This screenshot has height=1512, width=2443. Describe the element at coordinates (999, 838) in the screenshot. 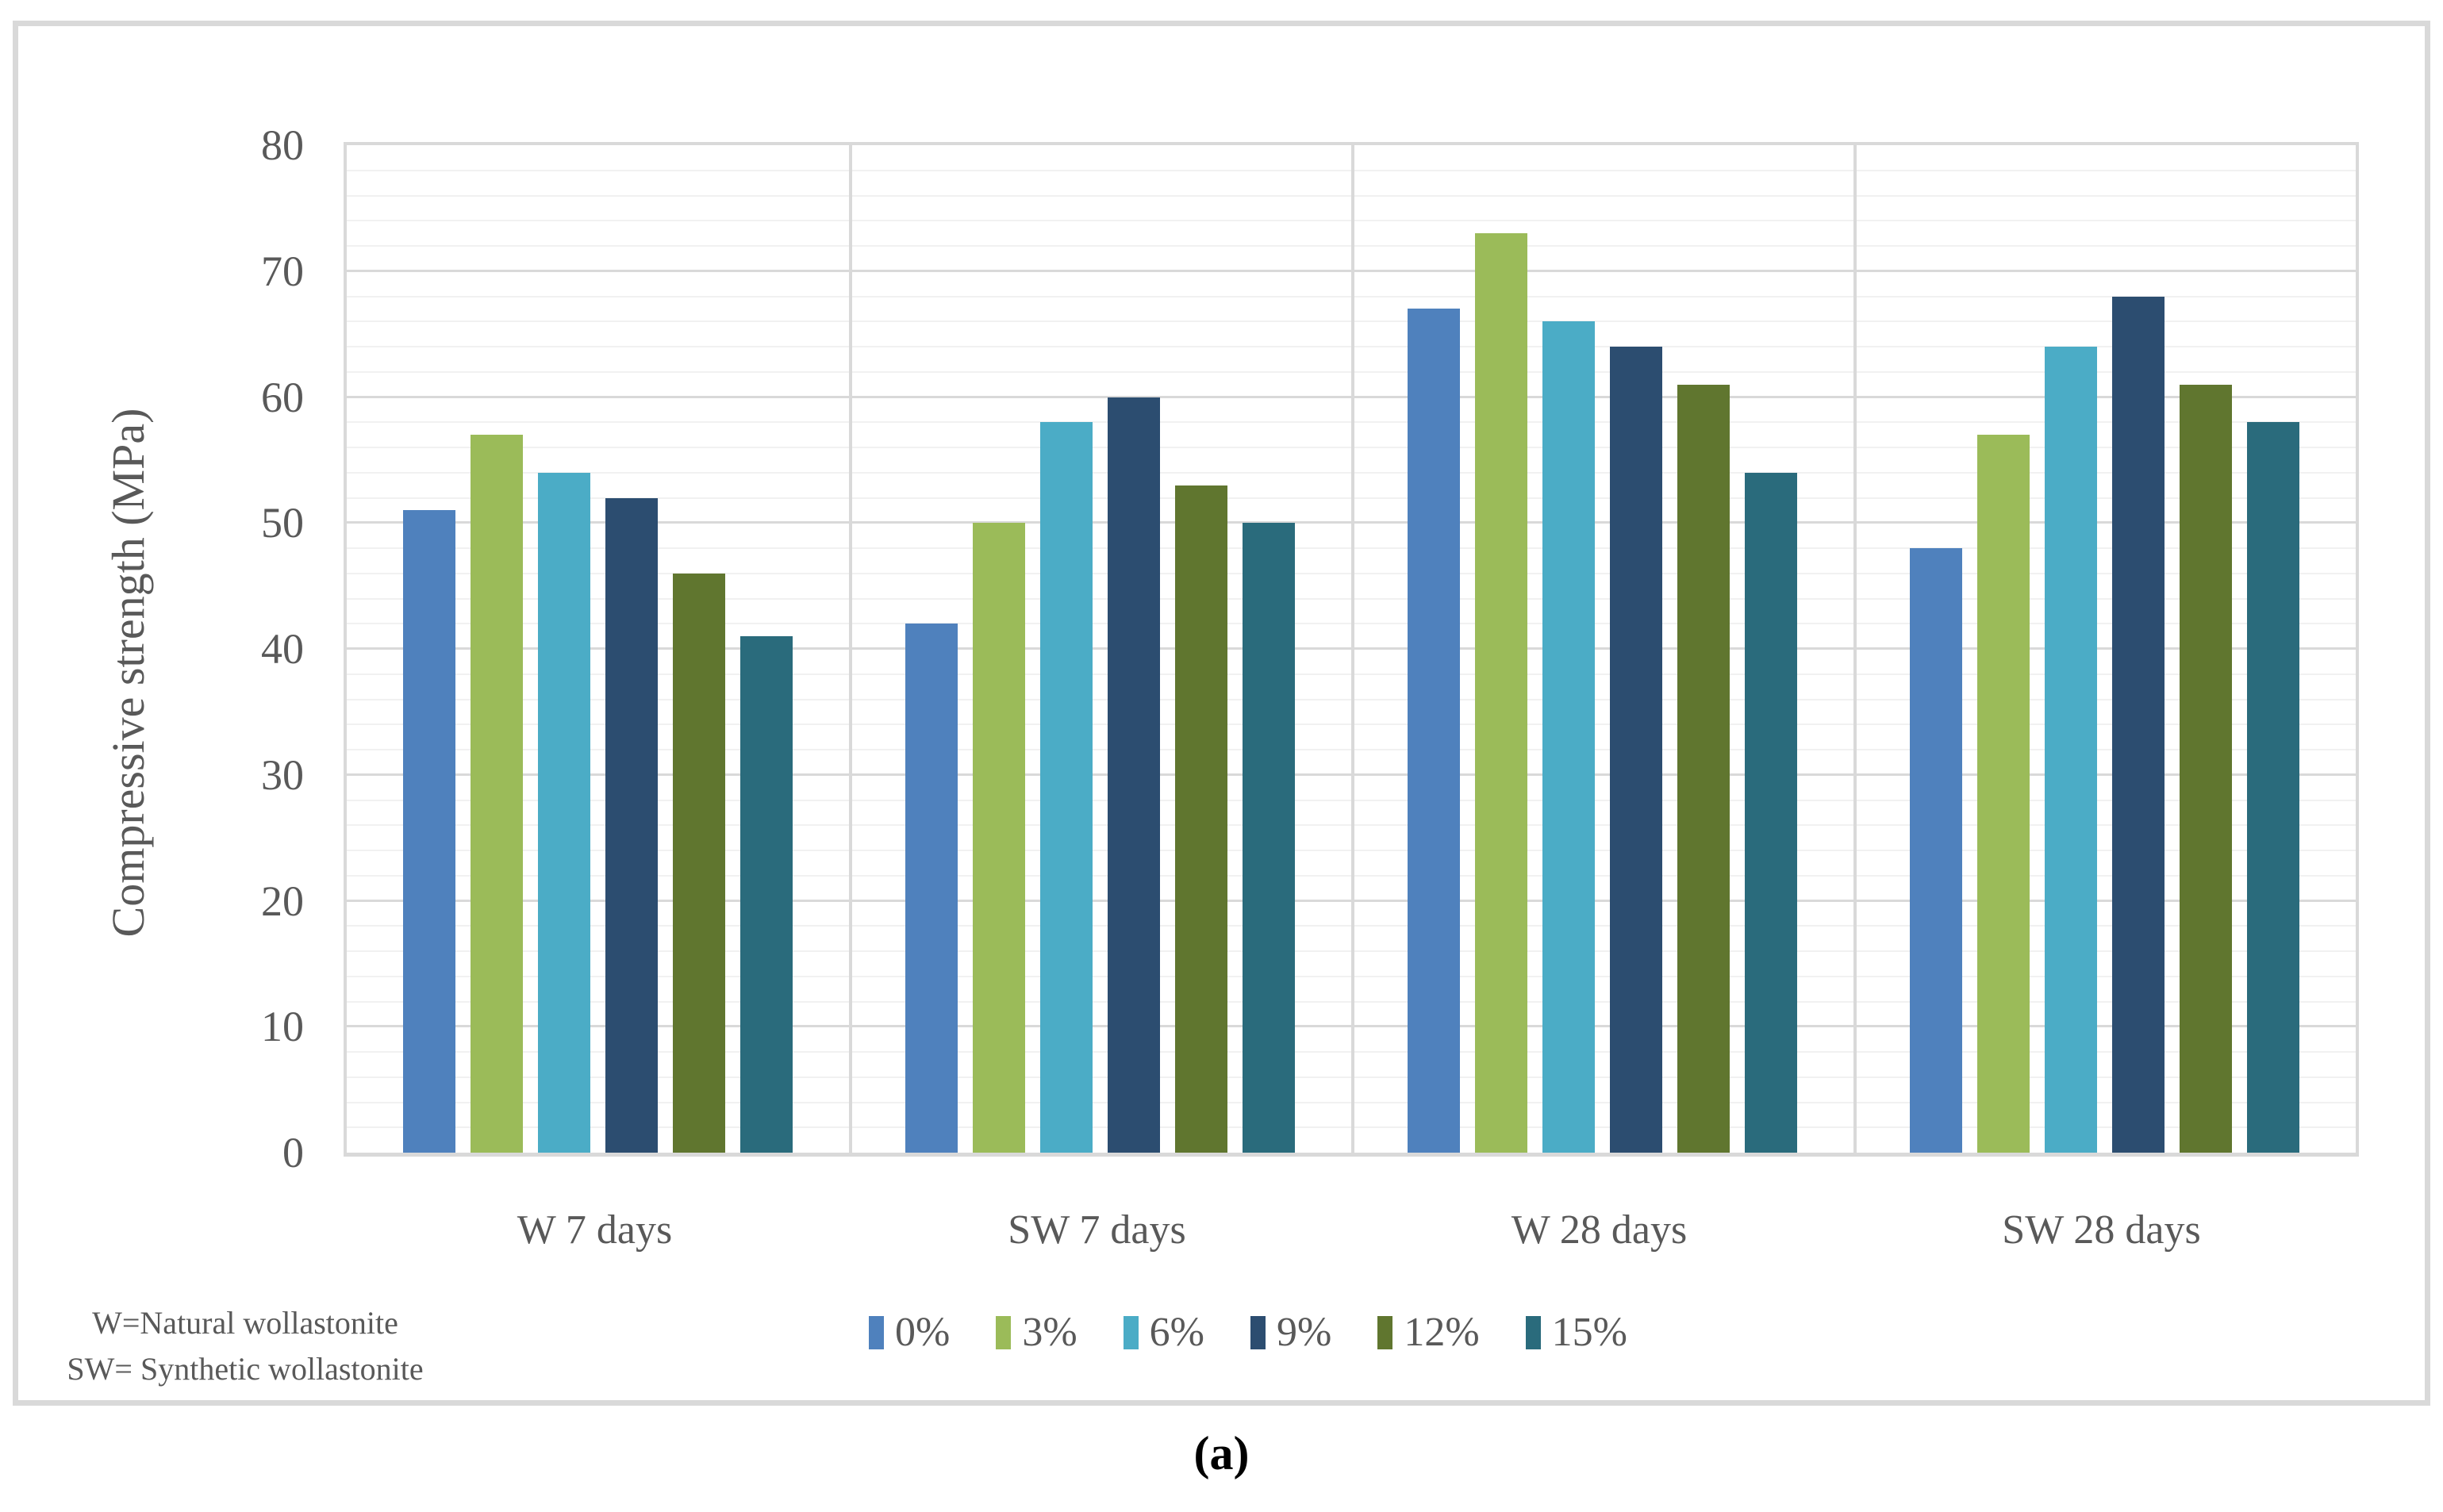

I see `bar-3%-sw-7-days` at that location.